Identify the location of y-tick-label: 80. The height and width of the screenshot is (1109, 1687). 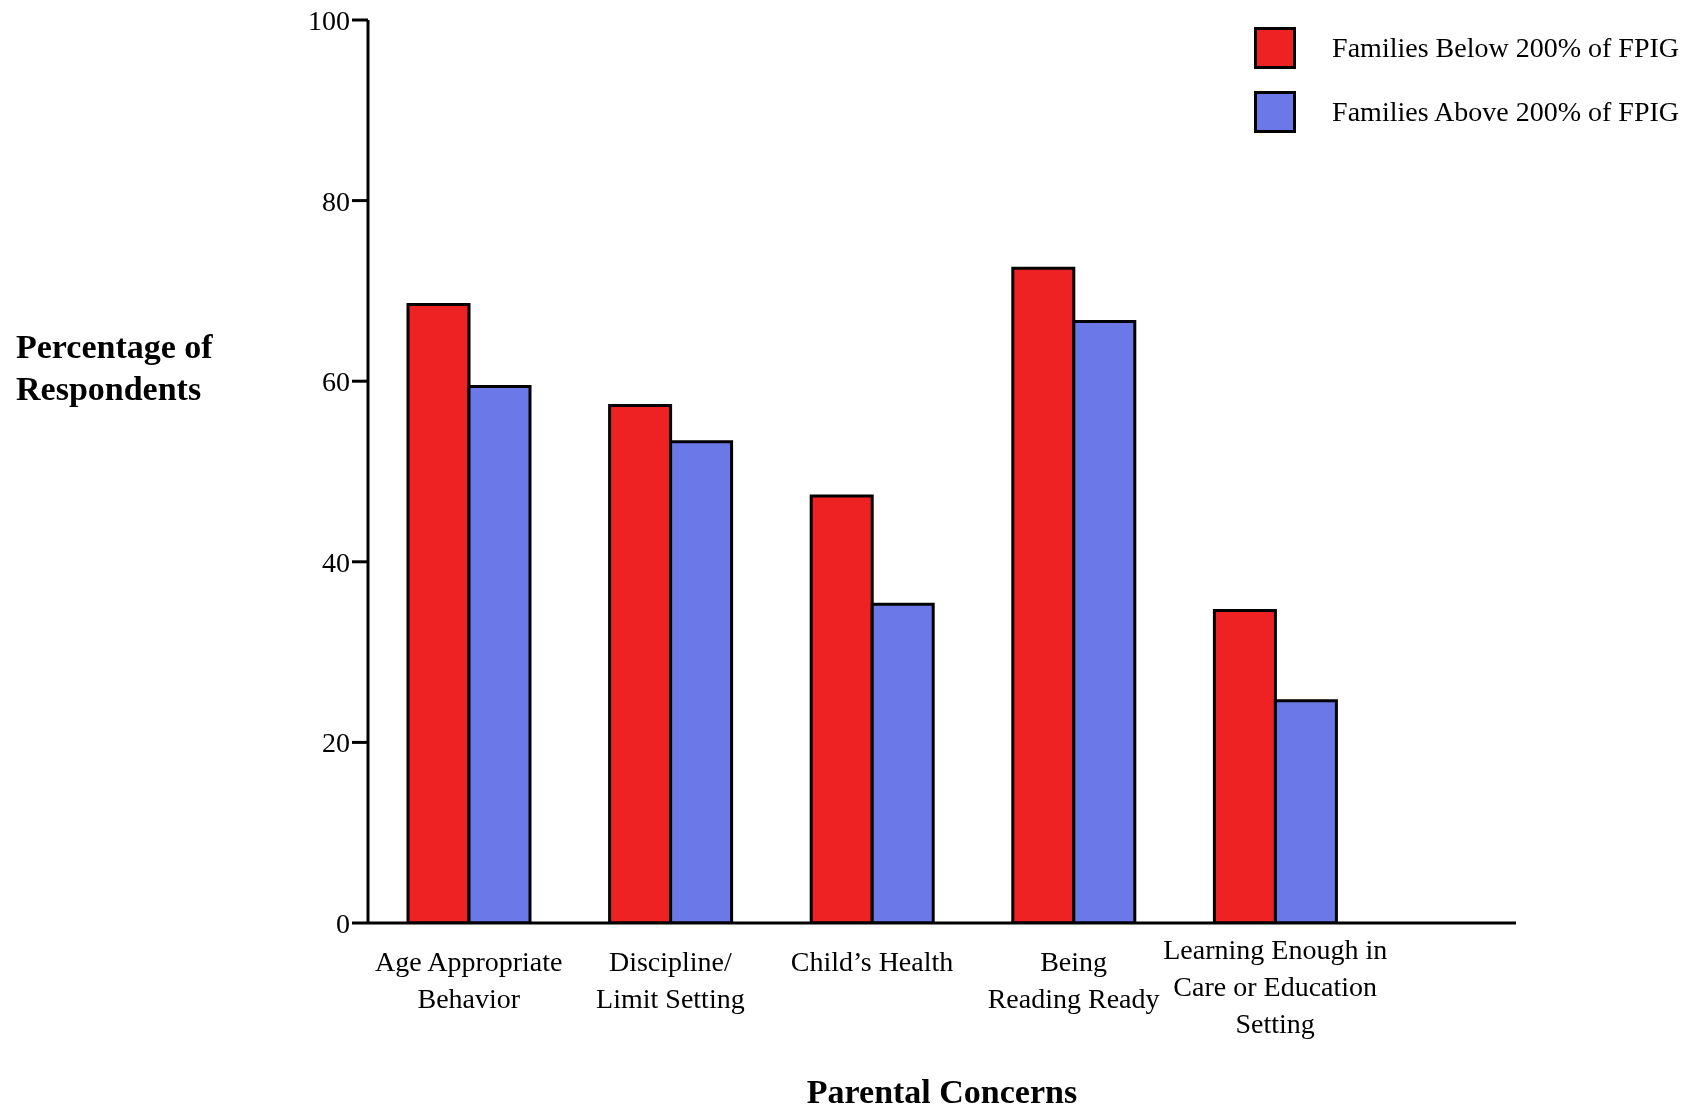
(336, 201).